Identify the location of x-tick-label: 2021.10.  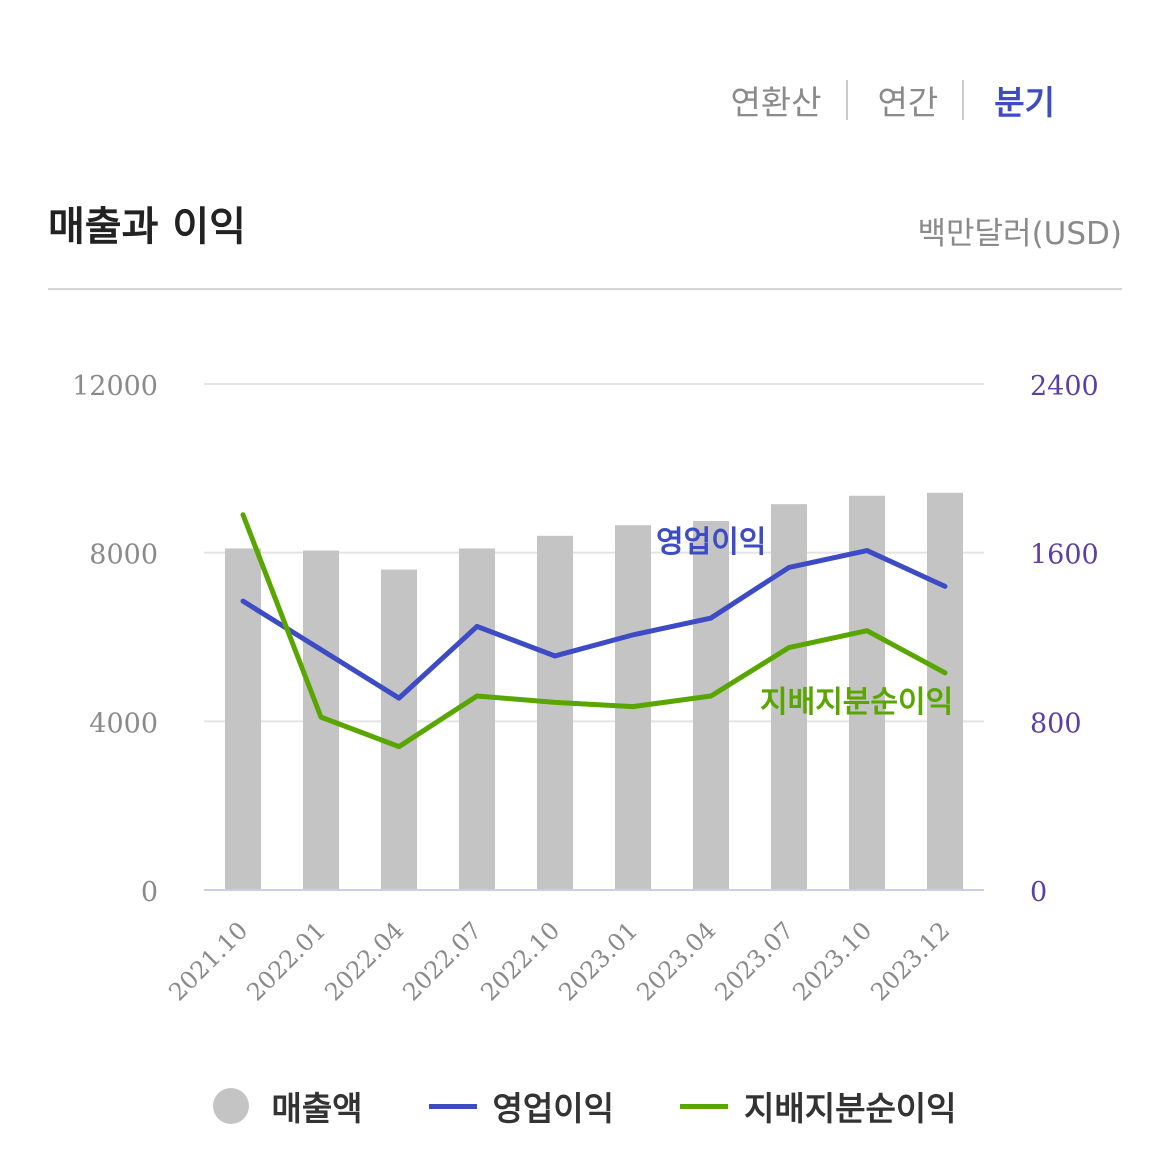
(208, 961).